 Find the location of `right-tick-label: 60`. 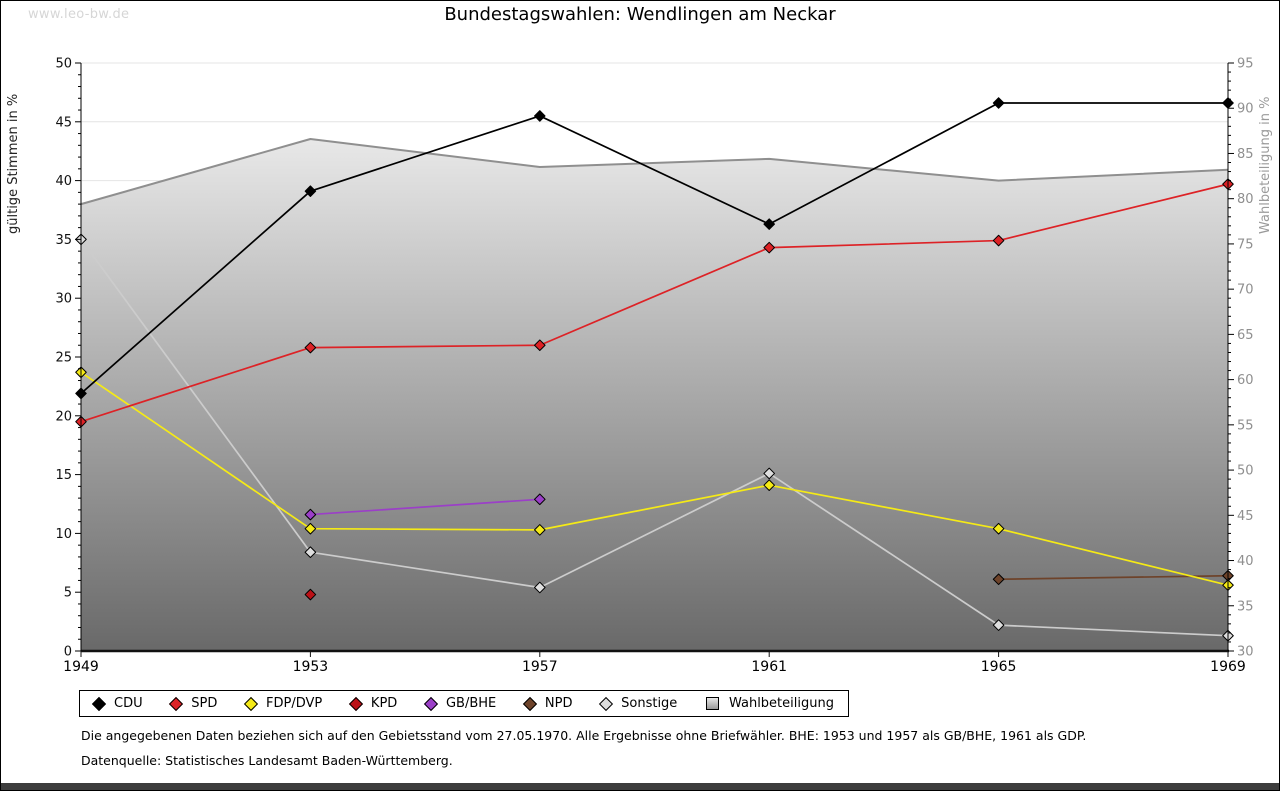

right-tick-label: 60 is located at coordinates (1245, 380).